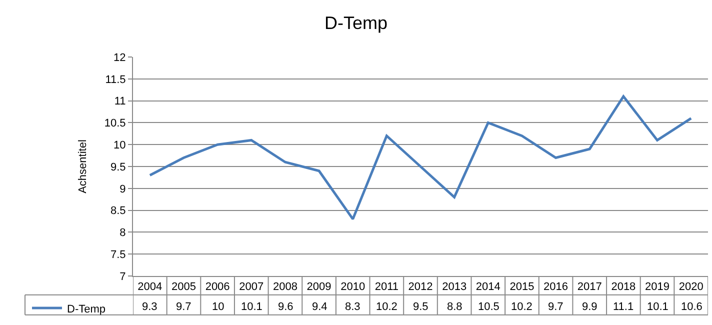 Image resolution: width=712 pixels, height=325 pixels. What do you see at coordinates (123, 276) in the screenshot?
I see `y-tick-label: 7` at bounding box center [123, 276].